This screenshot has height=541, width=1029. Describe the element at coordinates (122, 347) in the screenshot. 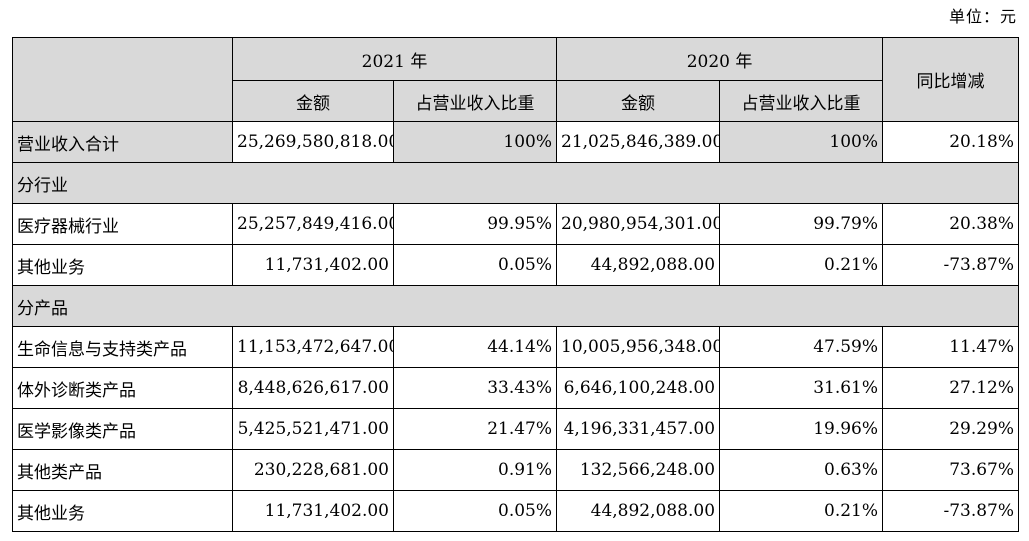

I see `row-label: 生命信息与支持类产品` at that location.